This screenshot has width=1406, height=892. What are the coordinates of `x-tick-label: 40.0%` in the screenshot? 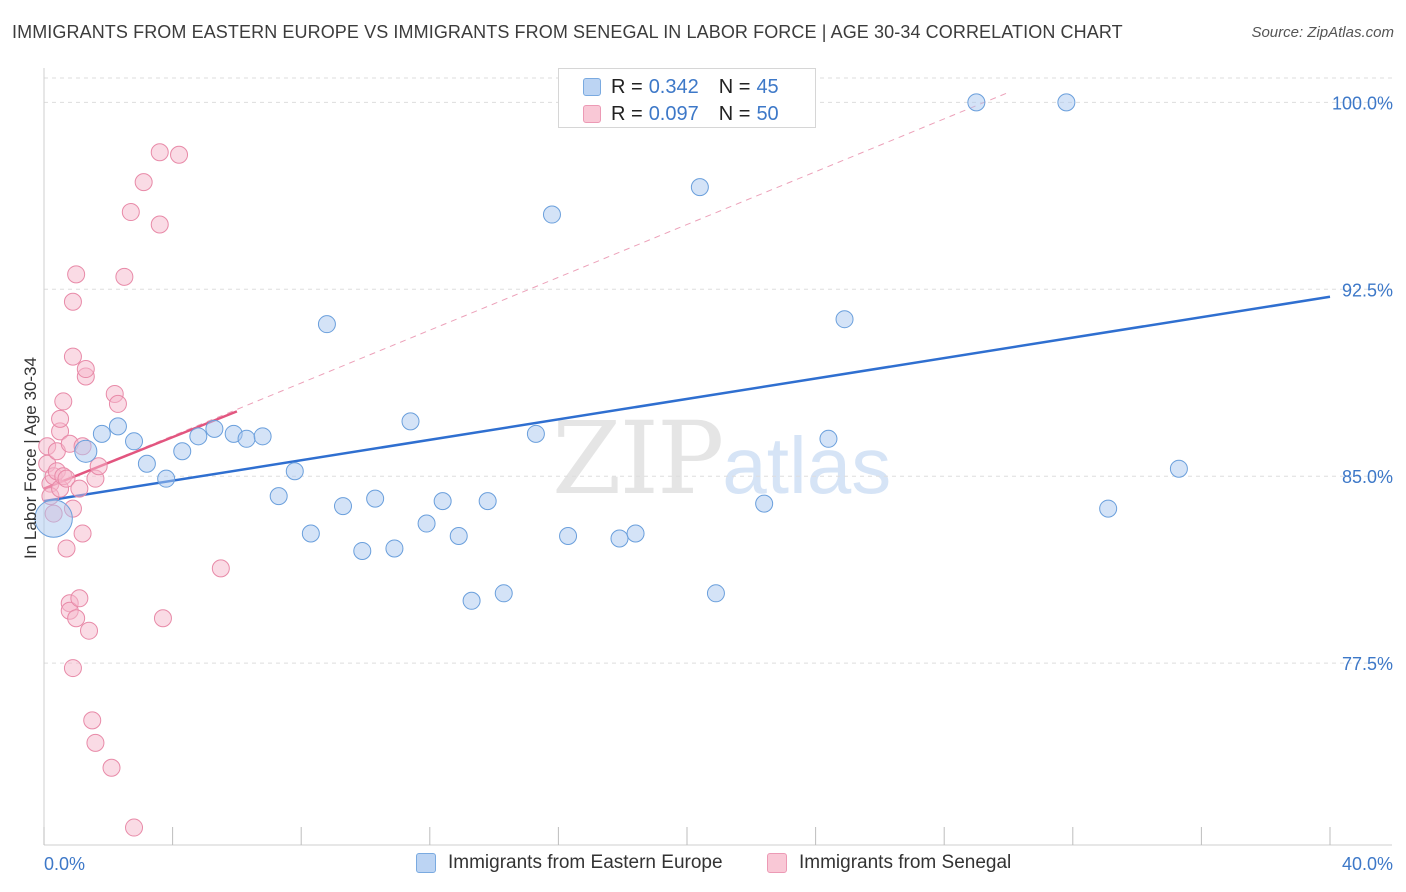 It's located at (1367, 864).